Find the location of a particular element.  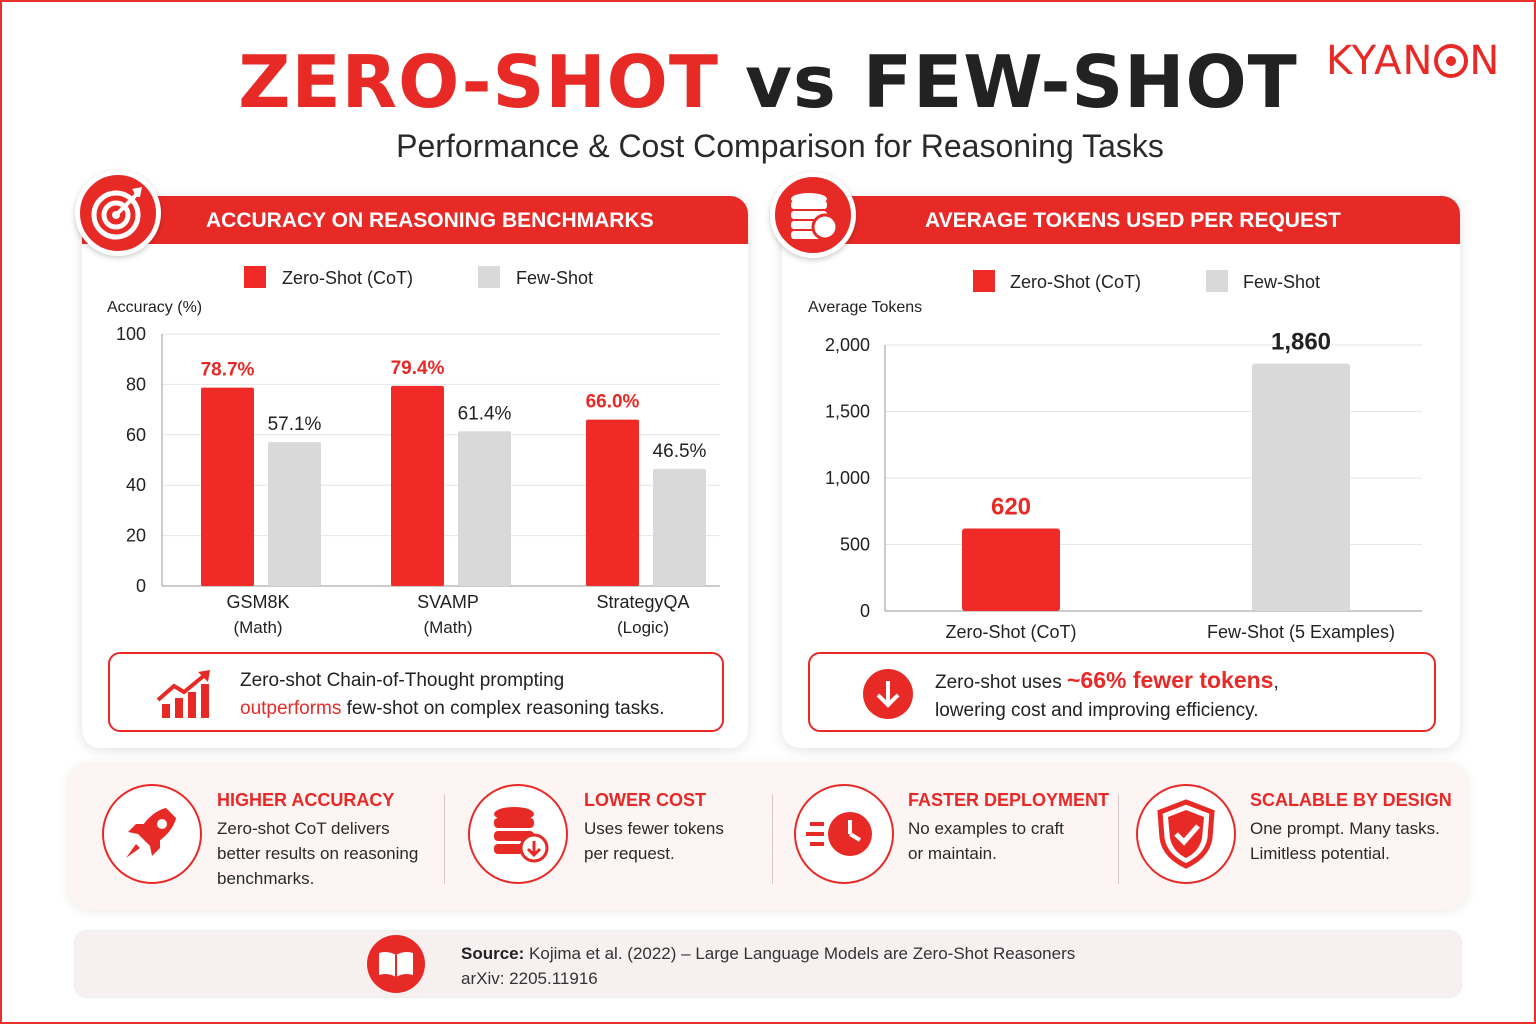

target-icon is located at coordinates (118, 213).